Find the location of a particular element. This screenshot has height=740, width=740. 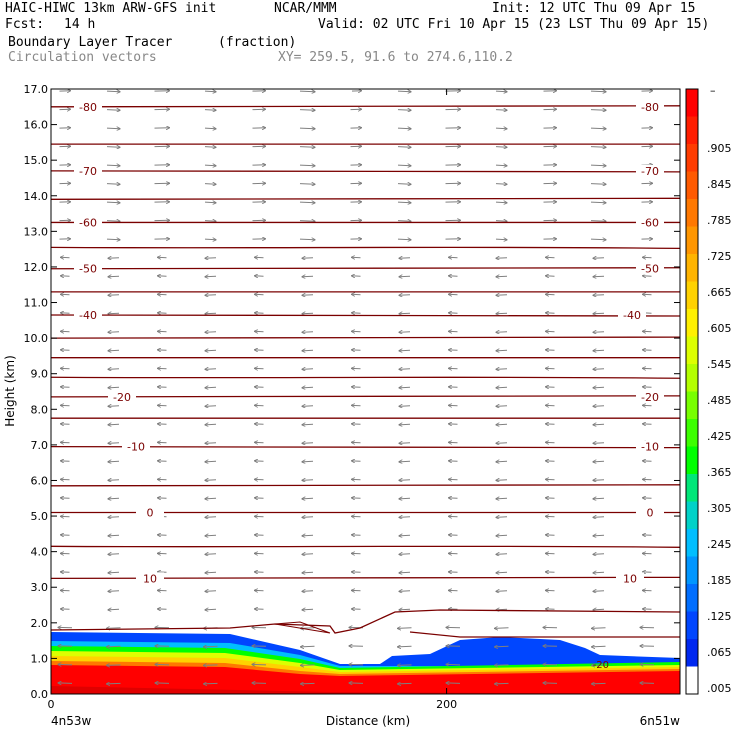

colorbar-label: .245 is located at coordinates (719, 544).